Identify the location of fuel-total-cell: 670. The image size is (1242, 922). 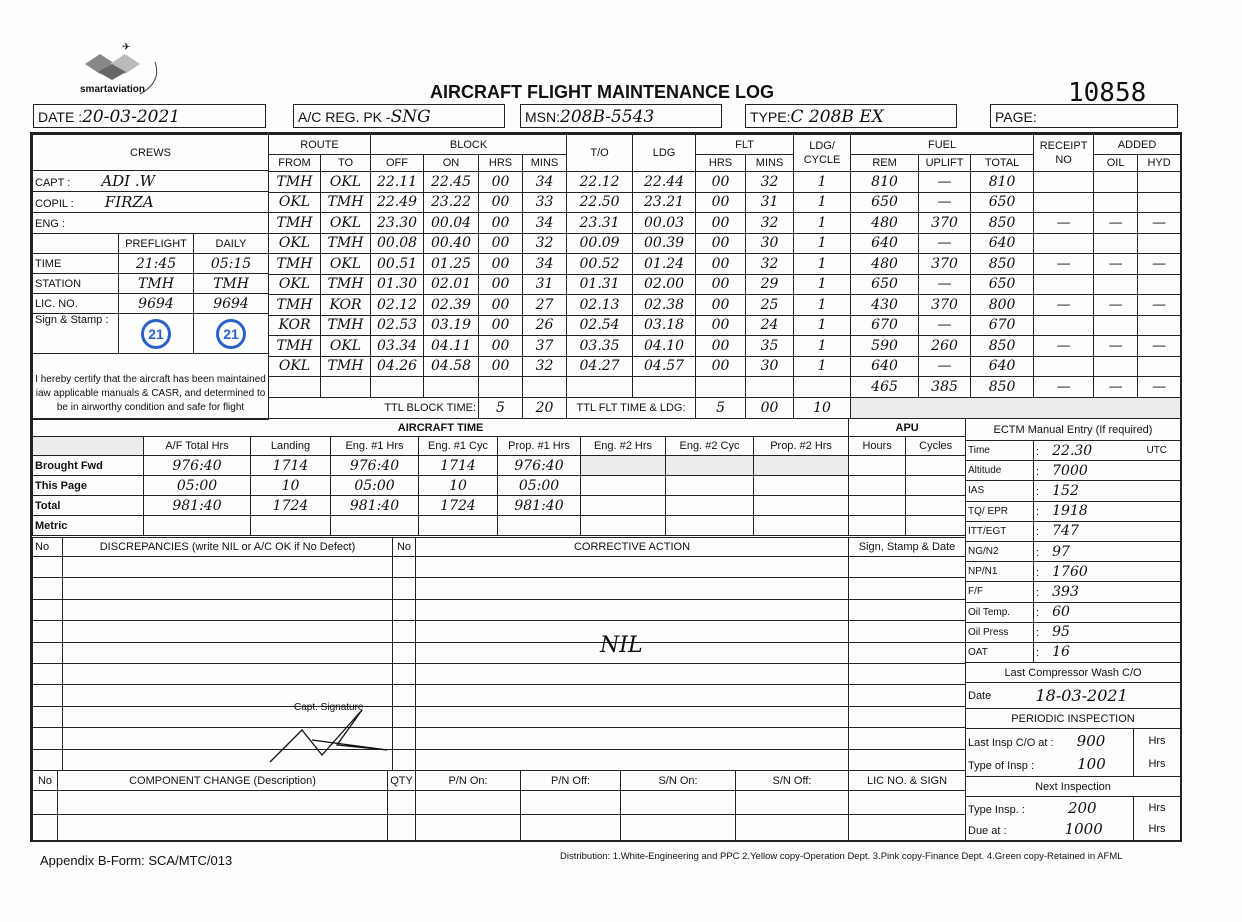
(1002, 325).